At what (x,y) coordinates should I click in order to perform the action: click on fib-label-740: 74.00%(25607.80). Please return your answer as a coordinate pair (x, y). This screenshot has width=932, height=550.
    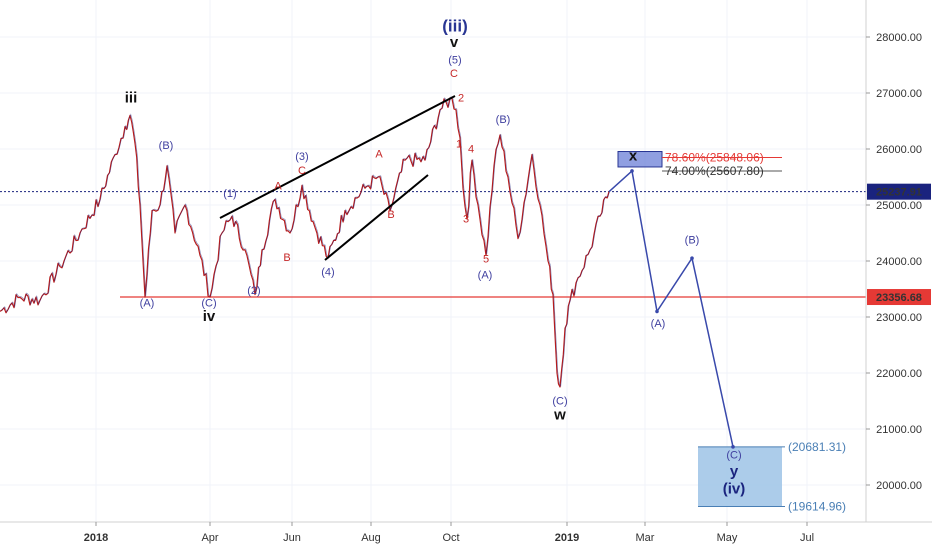
    Looking at the image, I should click on (714, 171).